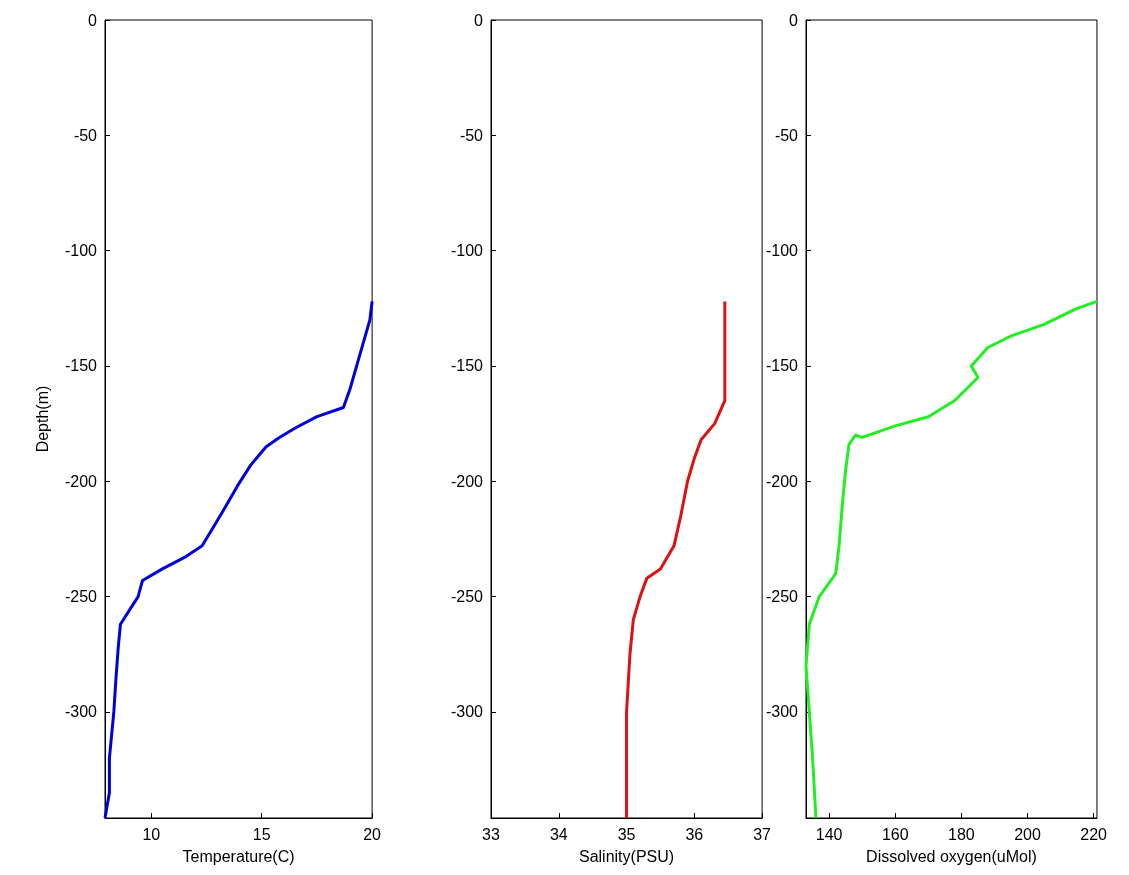  Describe the element at coordinates (626, 856) in the screenshot. I see `x-axis-title: Salinity(PSU)` at that location.